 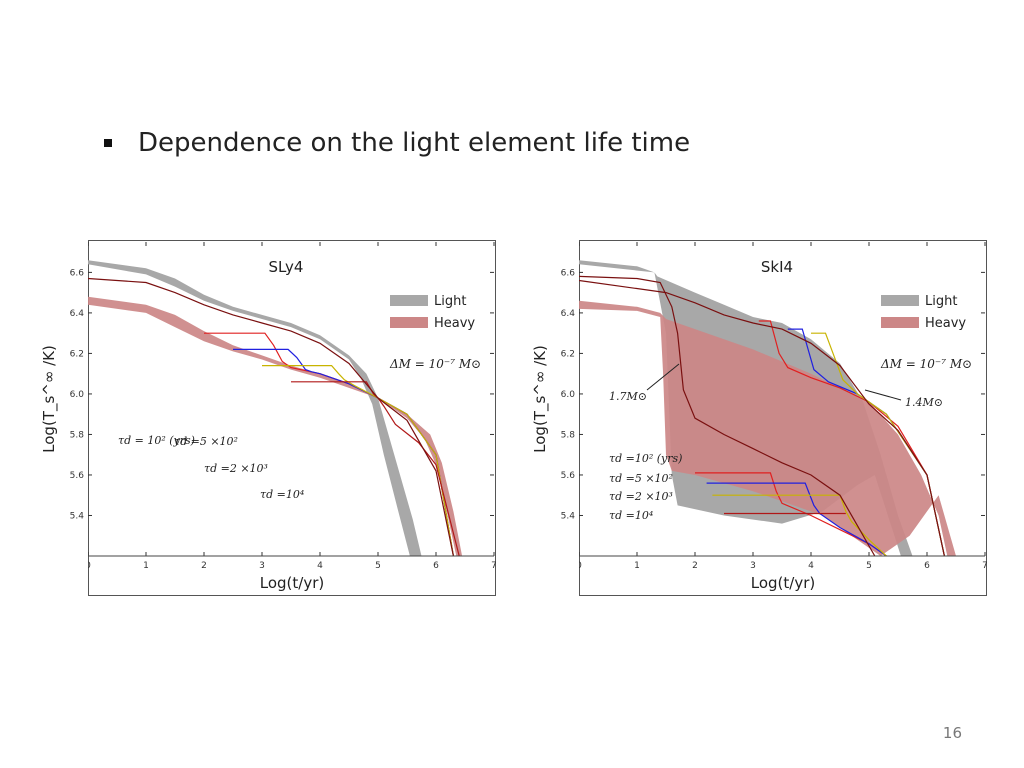 What do you see at coordinates (286, 267) in the screenshot?
I see `chart-title: SLy4` at bounding box center [286, 267].